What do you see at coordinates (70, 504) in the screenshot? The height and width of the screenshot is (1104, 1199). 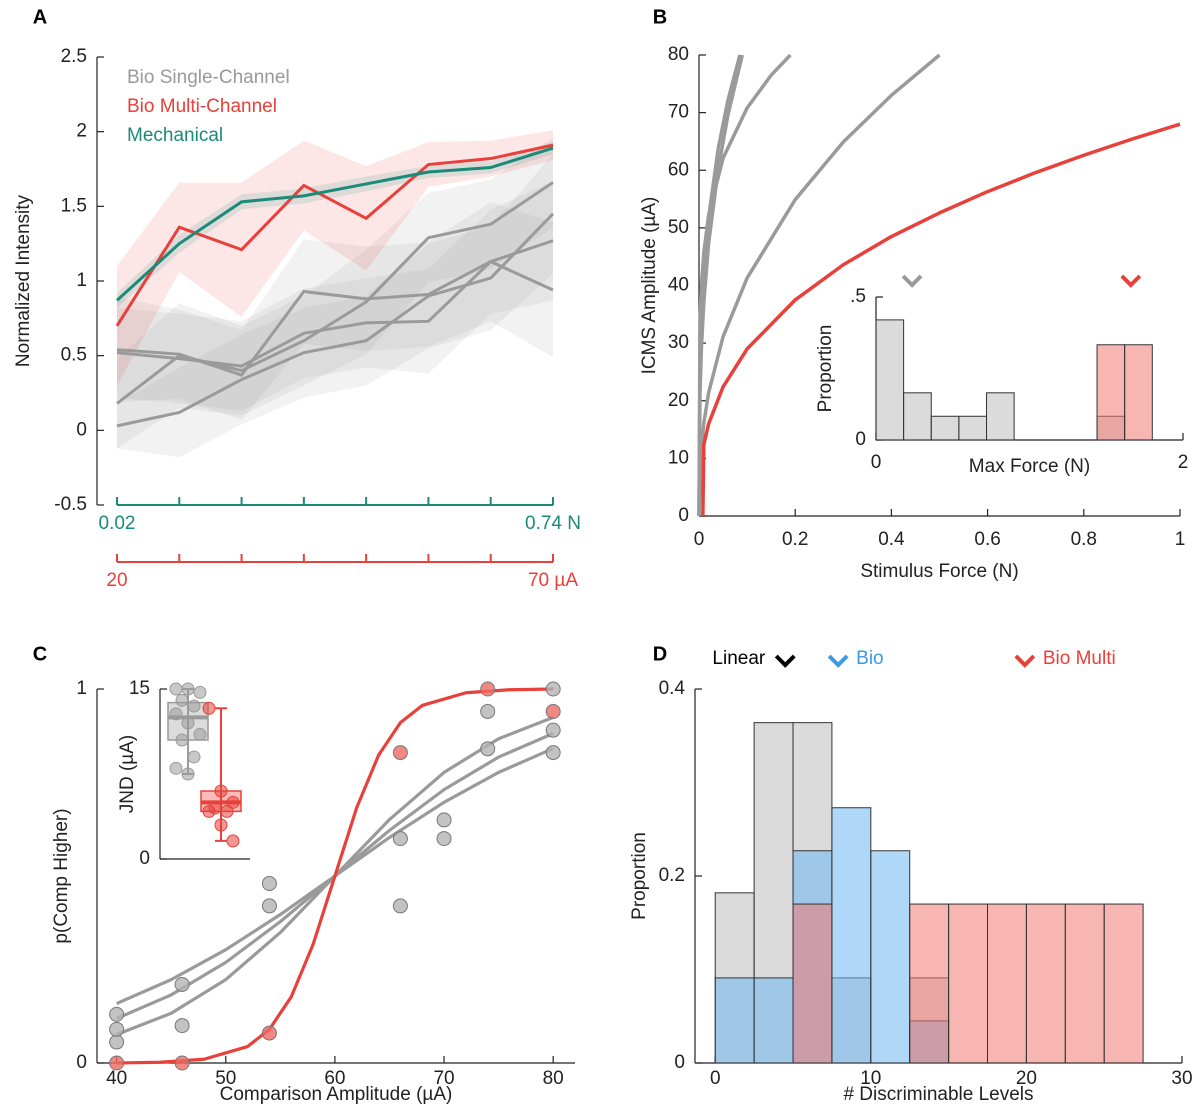 I see `y-tick-label: -0.5` at bounding box center [70, 504].